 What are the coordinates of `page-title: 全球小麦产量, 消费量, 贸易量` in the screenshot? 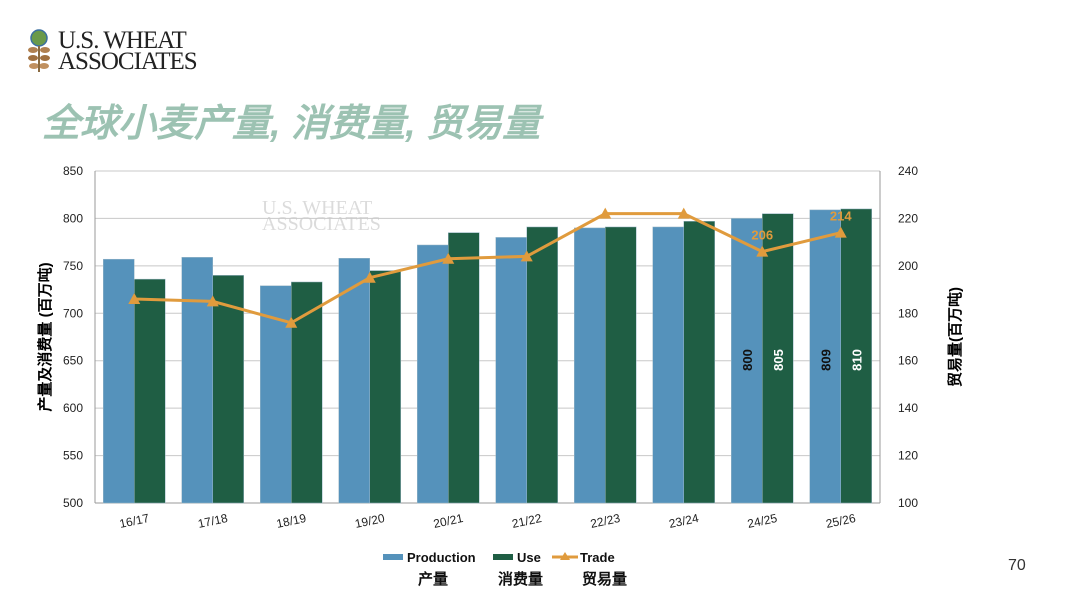 It's located at (291, 124).